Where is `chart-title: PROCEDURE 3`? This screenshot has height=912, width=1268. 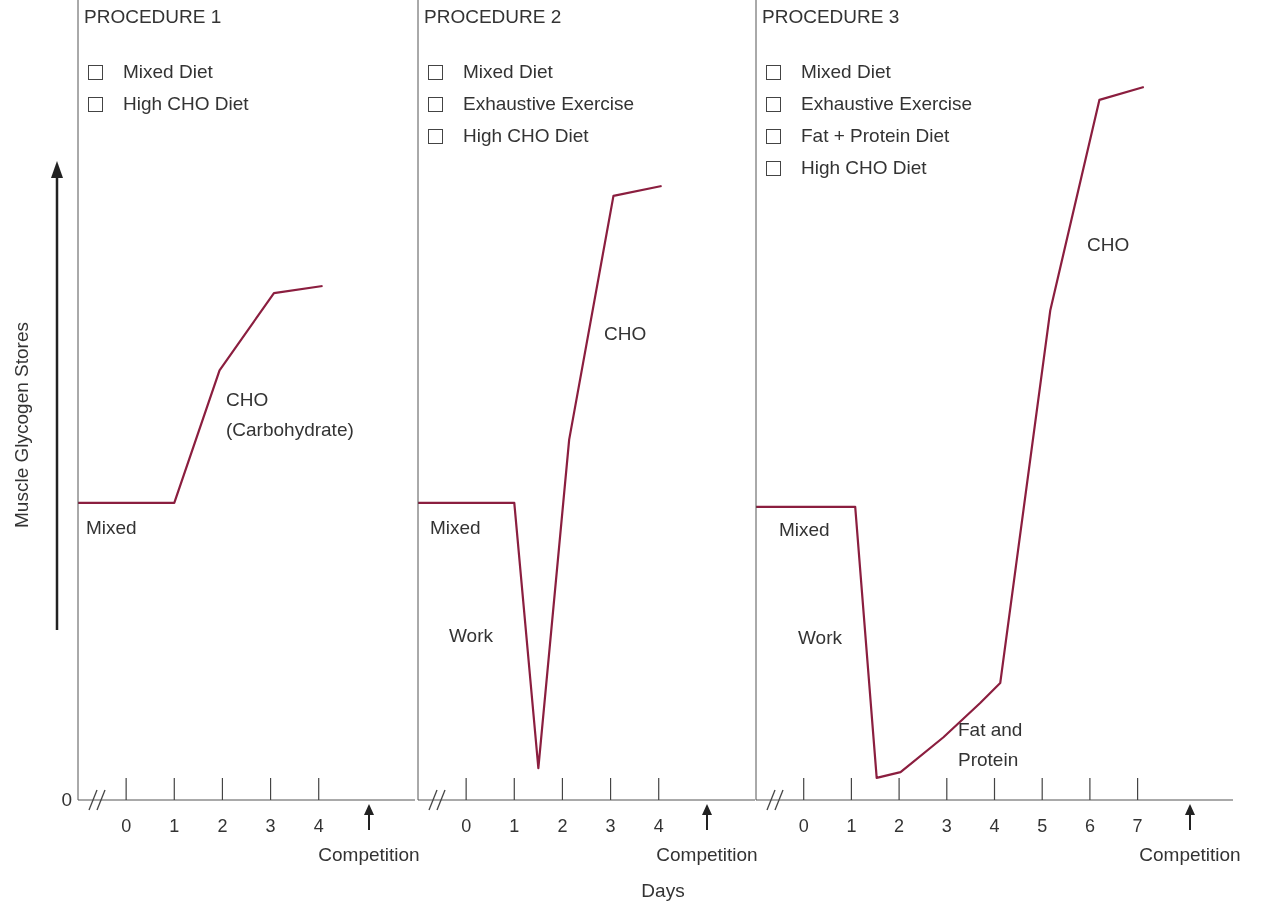 chart-title: PROCEDURE 3 is located at coordinates (831, 17).